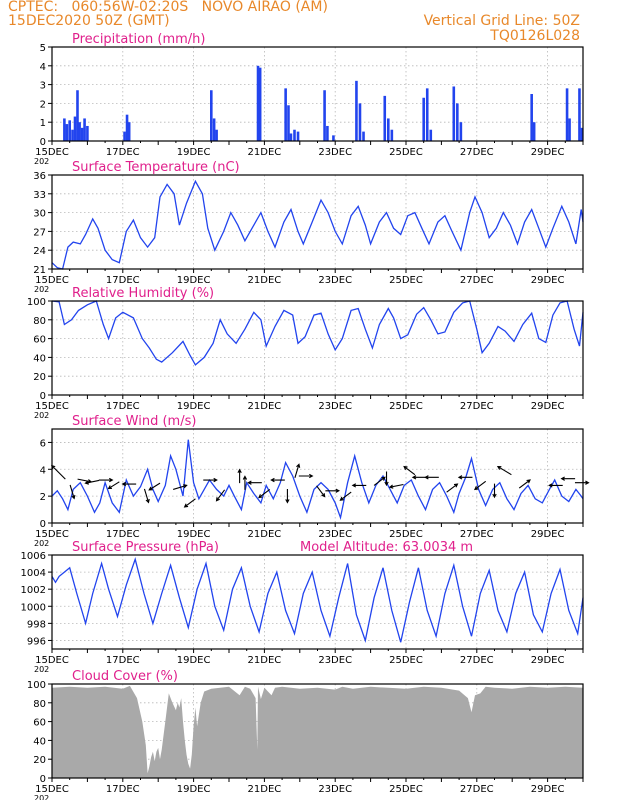 The height and width of the screenshot is (800, 618). I want to click on y-tick-label: 4, so click(43, 470).